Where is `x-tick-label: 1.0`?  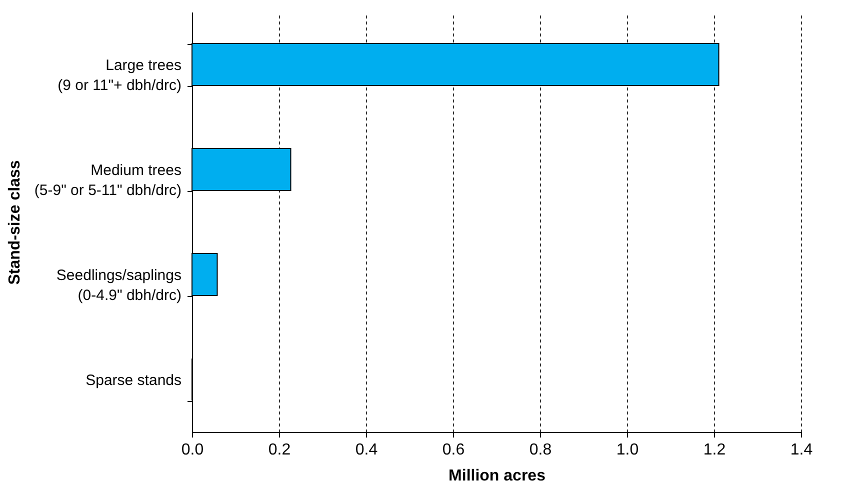 x-tick-label: 1.0 is located at coordinates (627, 450).